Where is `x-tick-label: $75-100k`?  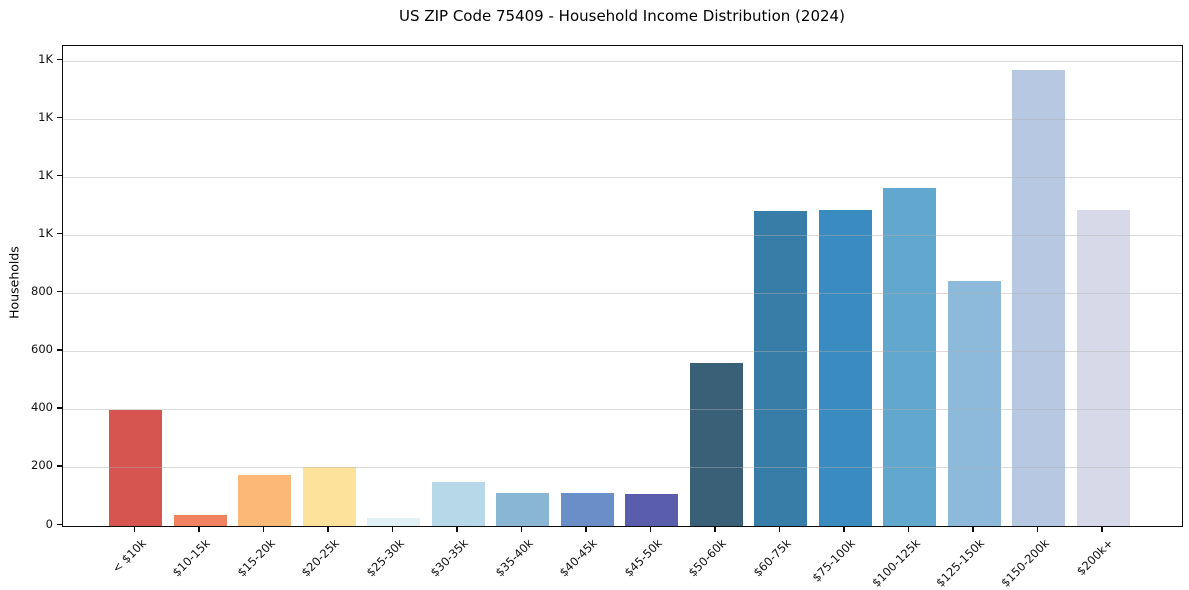 x-tick-label: $75-100k is located at coordinates (833, 560).